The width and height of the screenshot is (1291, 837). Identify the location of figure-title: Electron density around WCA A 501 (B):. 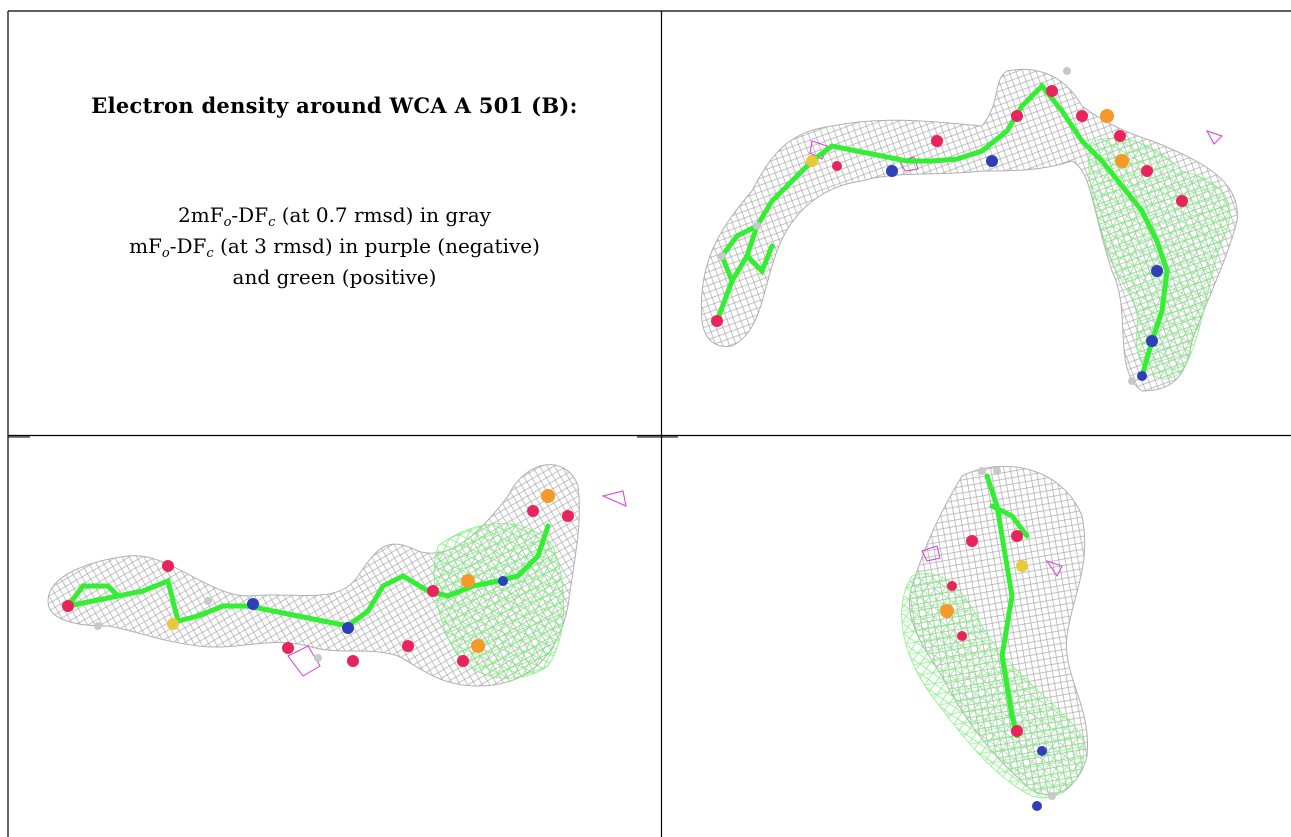
(334, 105).